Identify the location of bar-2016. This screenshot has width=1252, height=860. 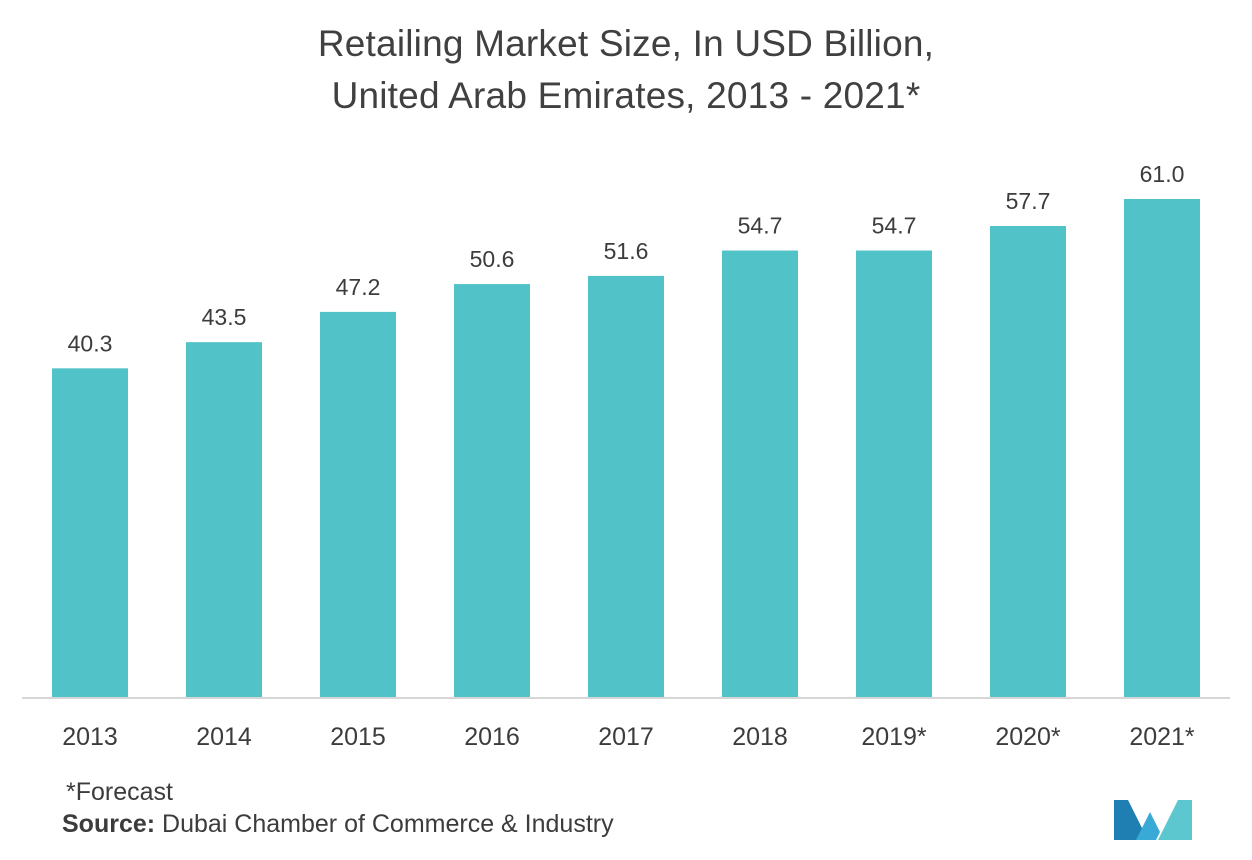
(492, 491).